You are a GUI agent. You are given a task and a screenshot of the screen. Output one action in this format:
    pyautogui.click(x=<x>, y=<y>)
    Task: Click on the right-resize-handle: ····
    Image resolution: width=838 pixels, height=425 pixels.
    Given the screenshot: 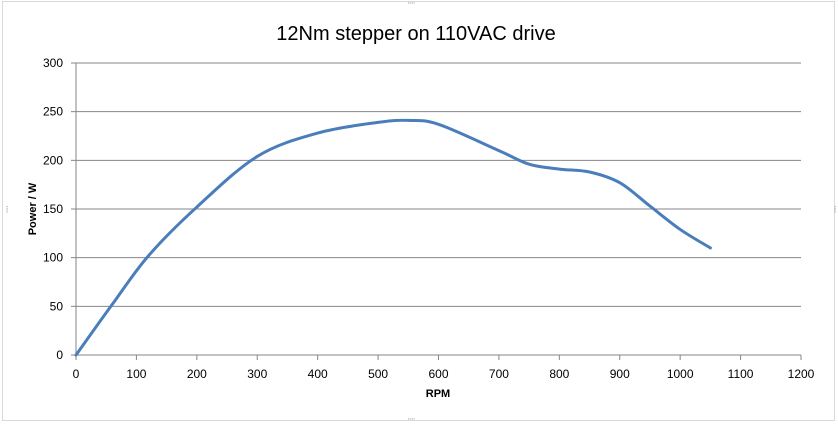 What is the action you would take?
    pyautogui.click(x=833, y=209)
    